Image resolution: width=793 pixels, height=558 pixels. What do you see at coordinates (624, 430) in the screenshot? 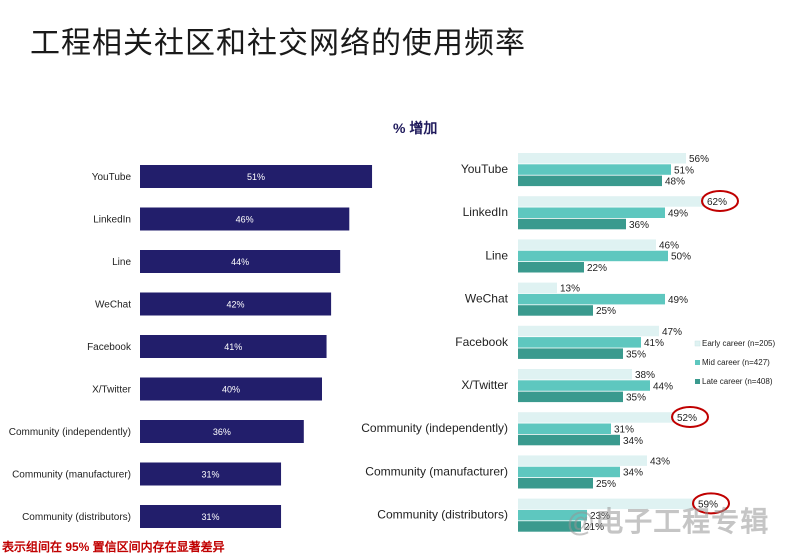
I see `right-bar-value-community-independently-mid: 31%` at bounding box center [624, 430].